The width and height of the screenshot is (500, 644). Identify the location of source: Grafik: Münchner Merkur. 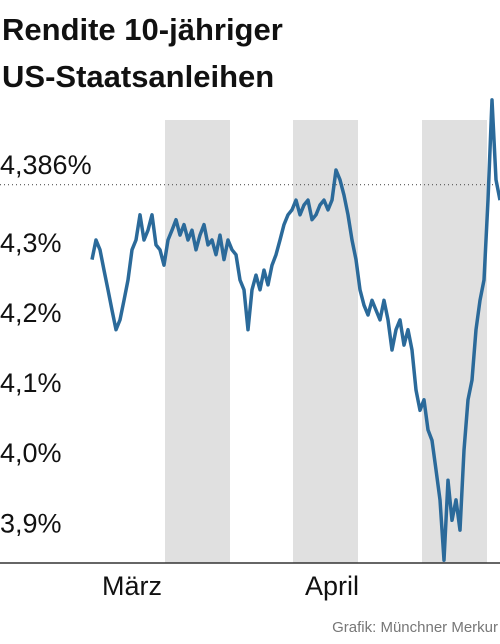
(415, 627).